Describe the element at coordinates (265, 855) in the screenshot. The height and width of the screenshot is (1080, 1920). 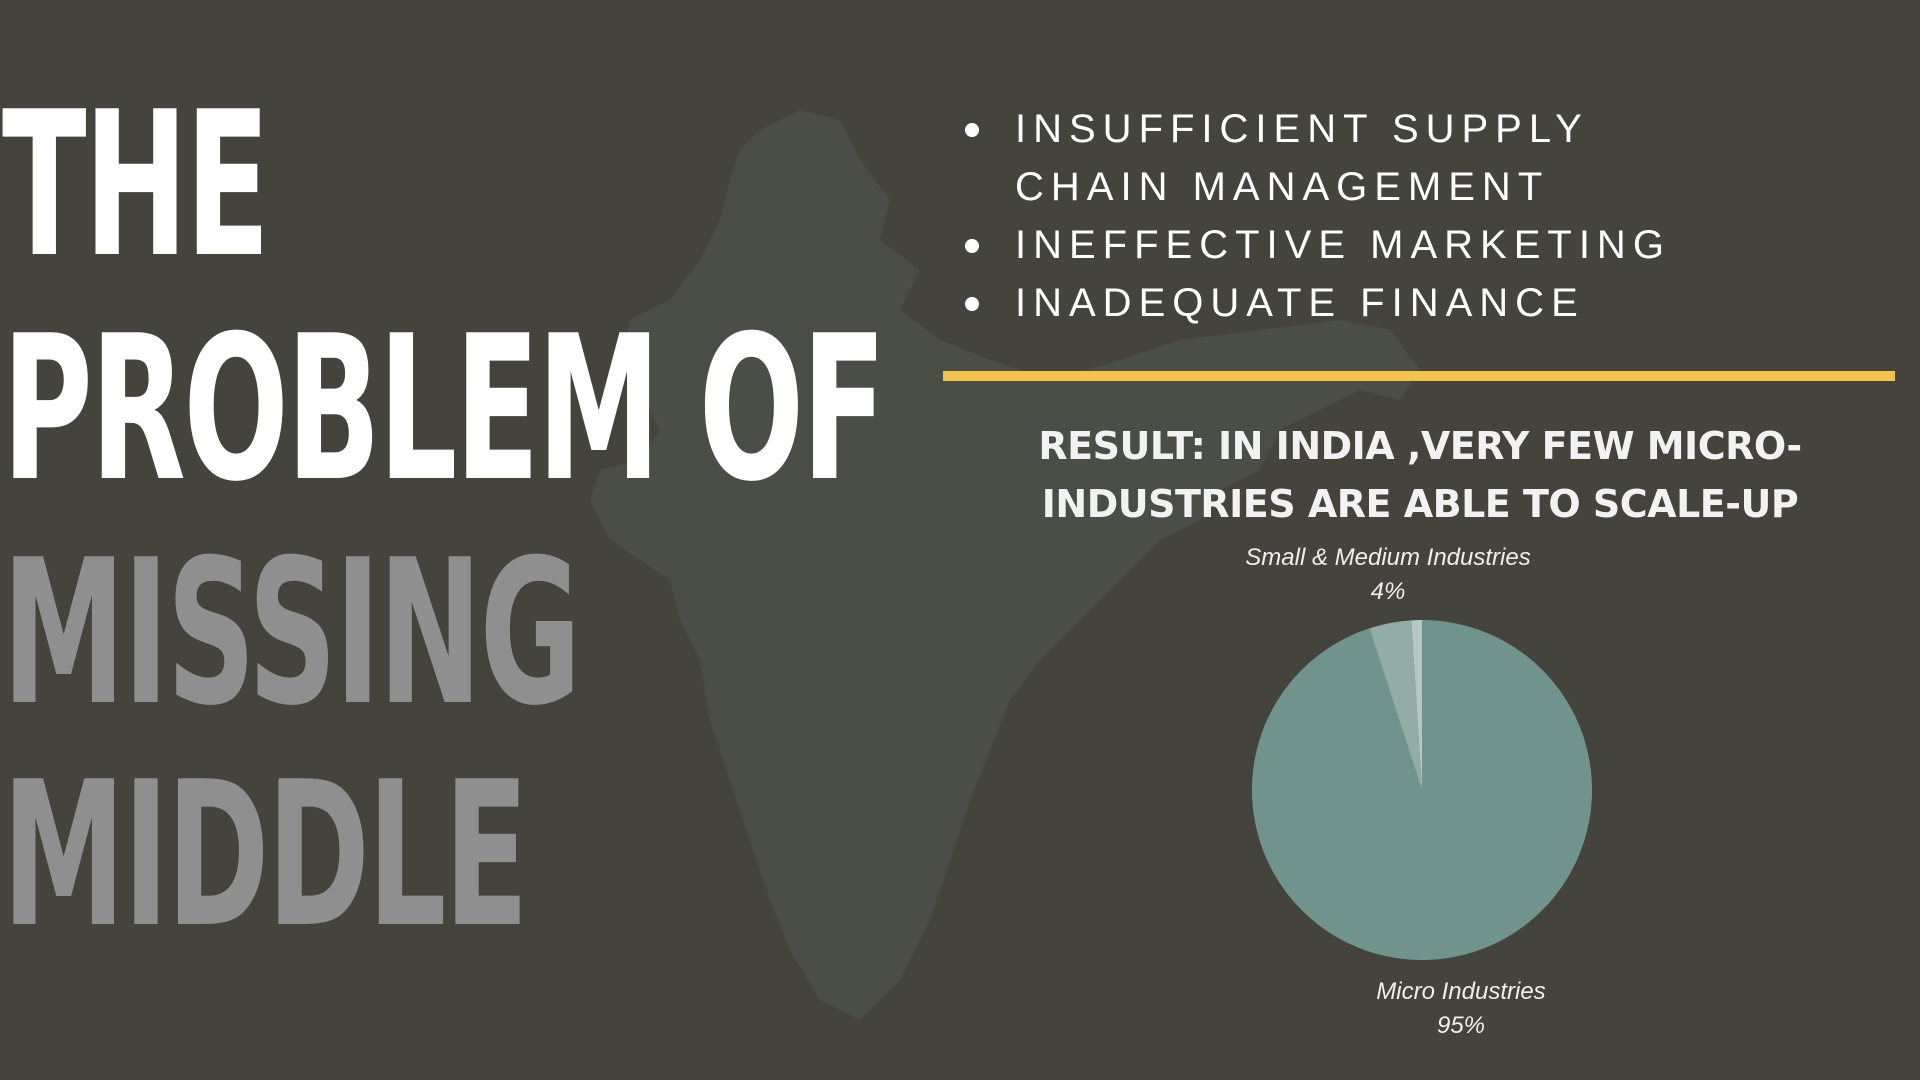
I see `title-line-4: MIDDLE` at that location.